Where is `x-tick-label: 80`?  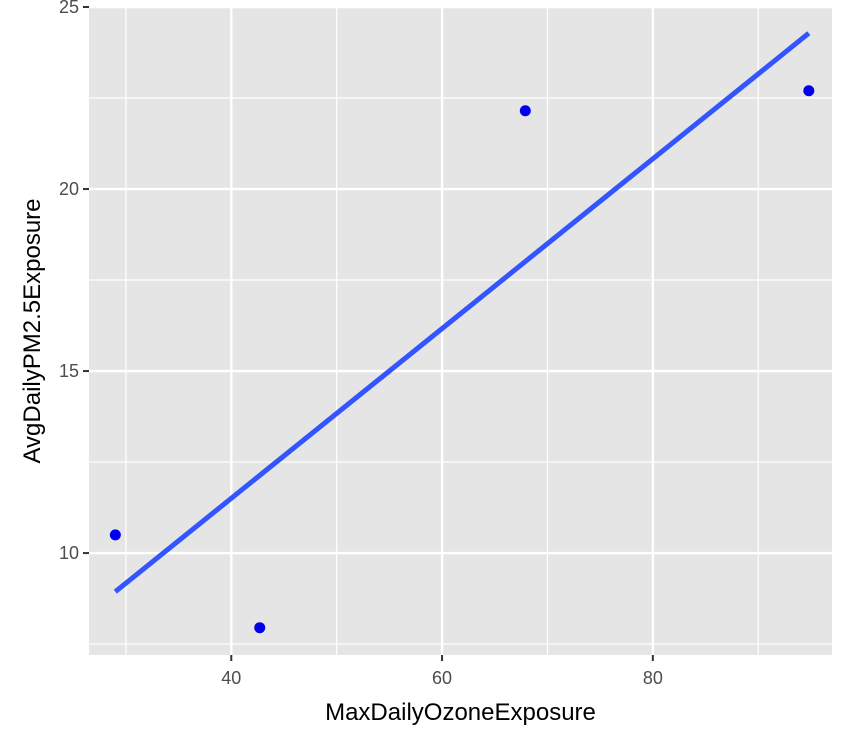 x-tick-label: 80 is located at coordinates (653, 678).